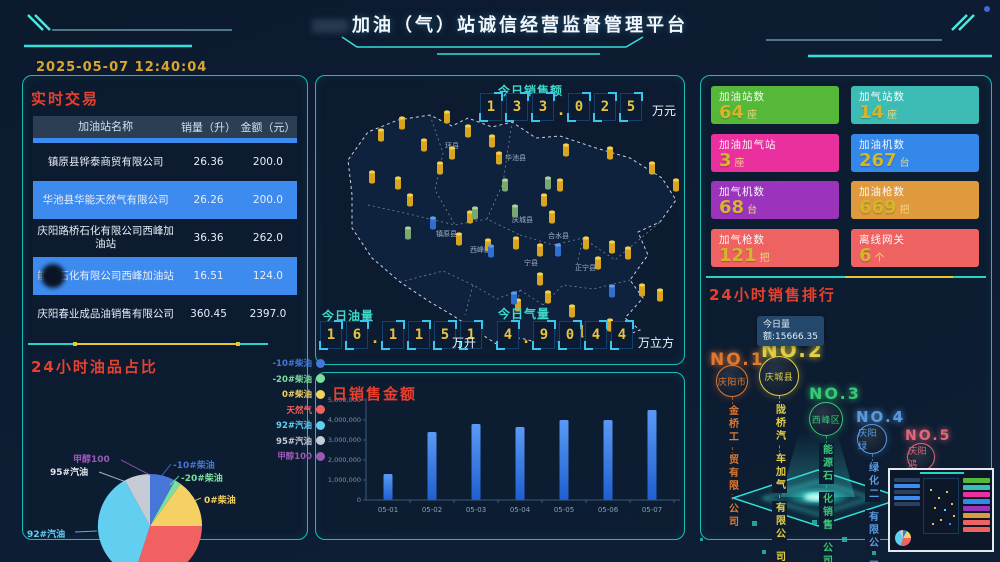  Describe the element at coordinates (160, 237) in the screenshot. I see `table-row: 庆阳路桥石化有限公司西峰加油站 36.36 262.0` at that location.